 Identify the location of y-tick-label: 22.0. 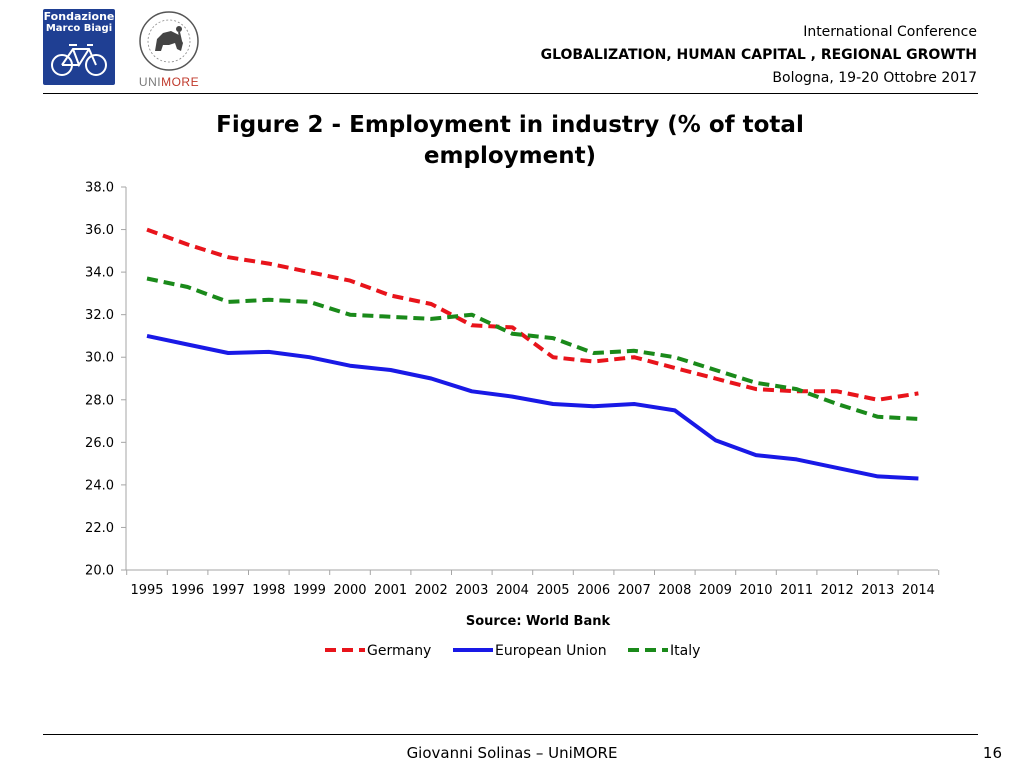
(99, 528).